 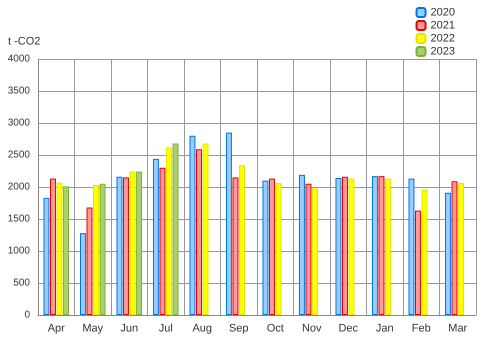 What do you see at coordinates (165, 328) in the screenshot?
I see `x-tick-label: Jul` at bounding box center [165, 328].